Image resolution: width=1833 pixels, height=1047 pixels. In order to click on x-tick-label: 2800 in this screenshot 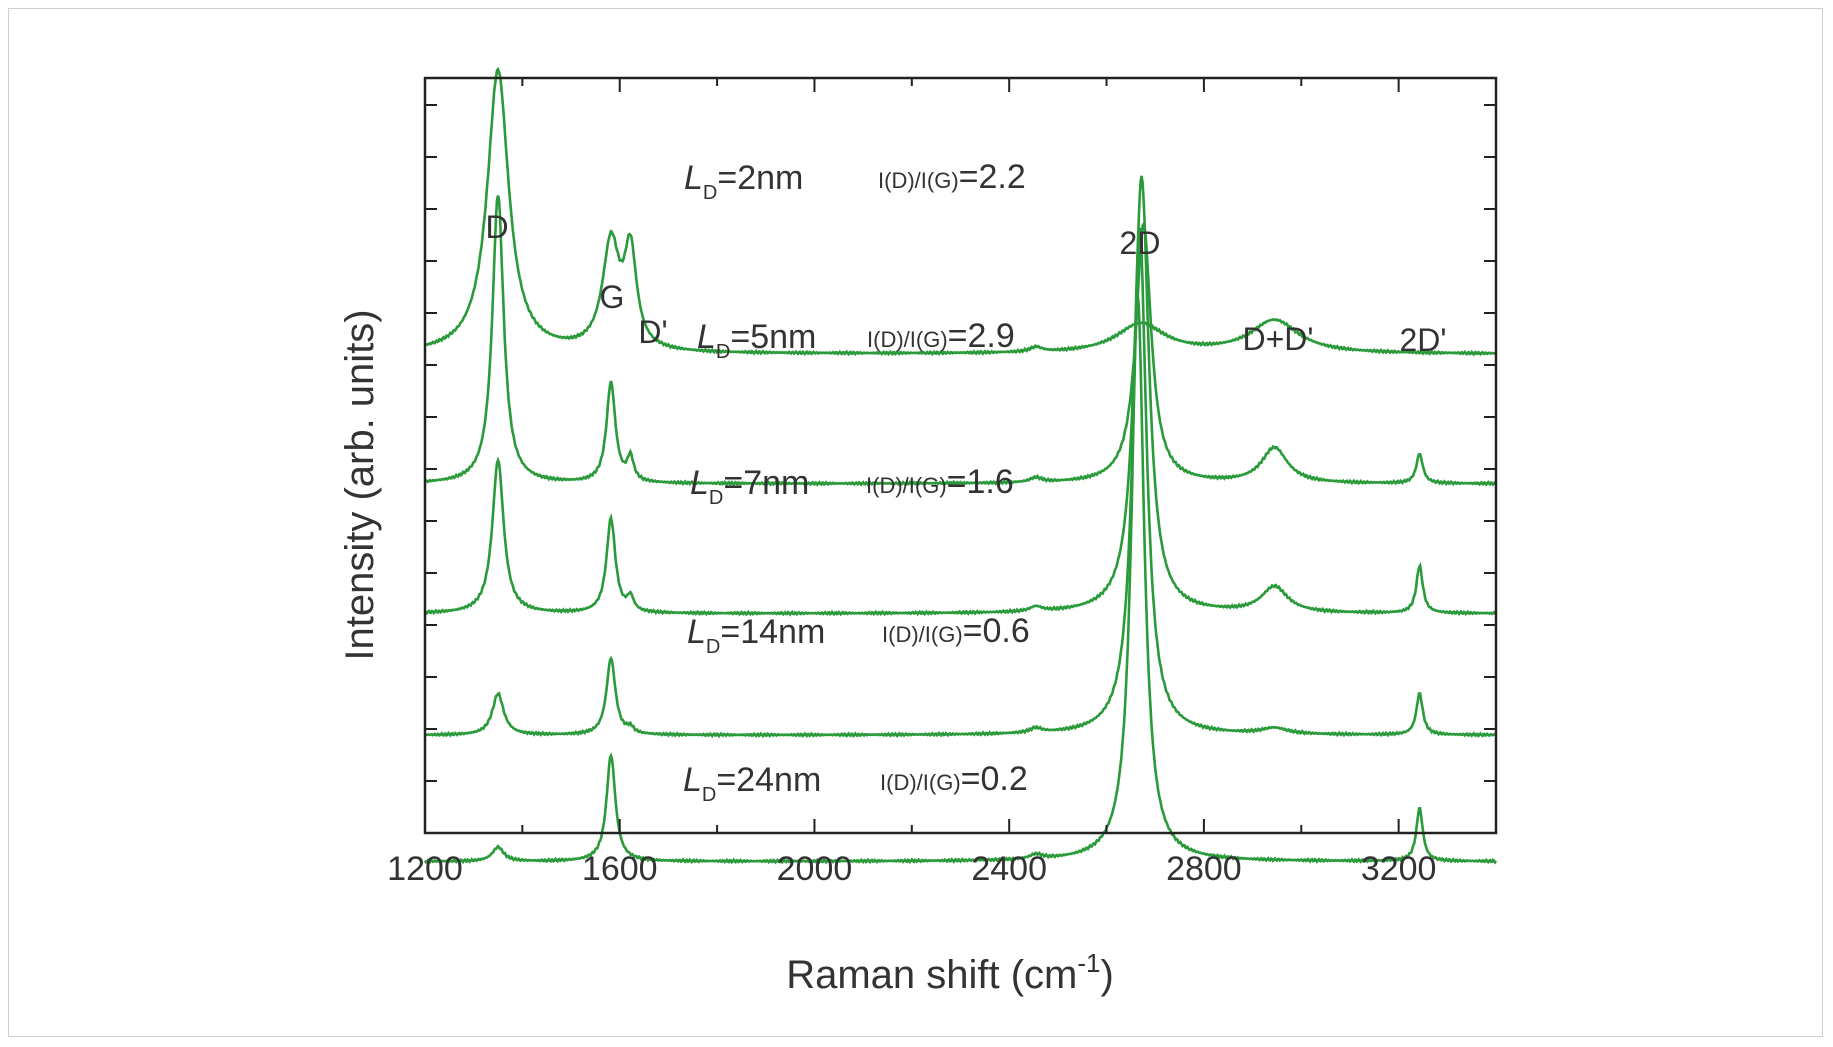, I will do `click(1204, 869)`.